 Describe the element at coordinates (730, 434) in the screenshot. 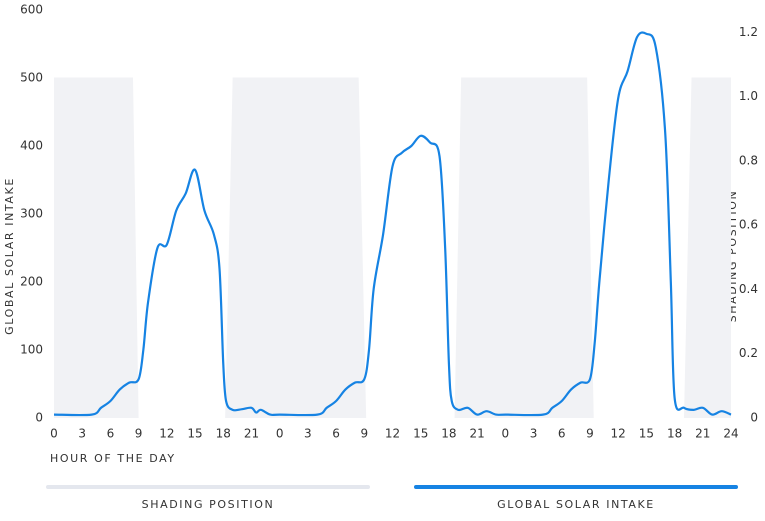

I see `x-tick-label: 24` at that location.